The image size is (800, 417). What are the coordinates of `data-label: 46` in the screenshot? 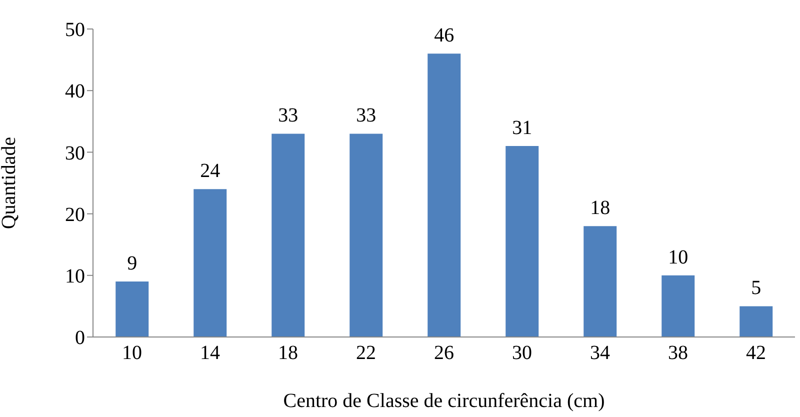 It's located at (444, 35).